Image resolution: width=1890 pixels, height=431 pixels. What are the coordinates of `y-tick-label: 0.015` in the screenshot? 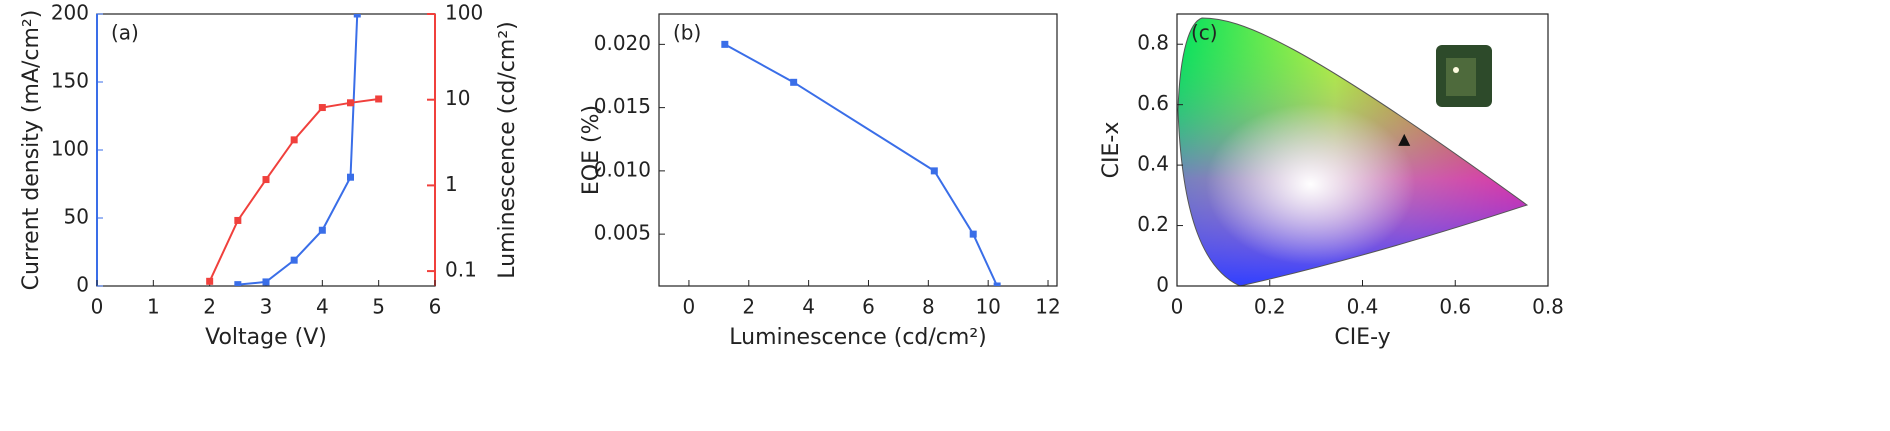 It's located at (622, 106).